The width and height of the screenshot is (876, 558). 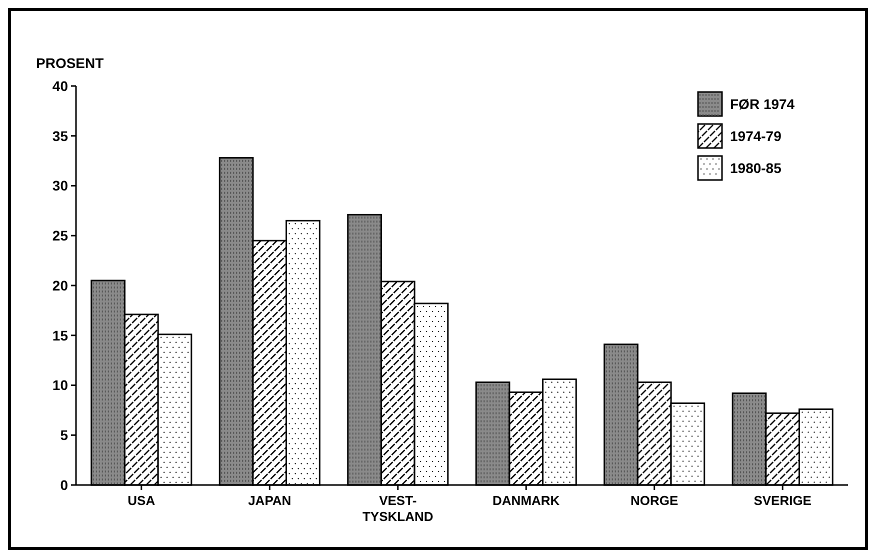 What do you see at coordinates (60, 86) in the screenshot?
I see `y-tick-label: 40` at bounding box center [60, 86].